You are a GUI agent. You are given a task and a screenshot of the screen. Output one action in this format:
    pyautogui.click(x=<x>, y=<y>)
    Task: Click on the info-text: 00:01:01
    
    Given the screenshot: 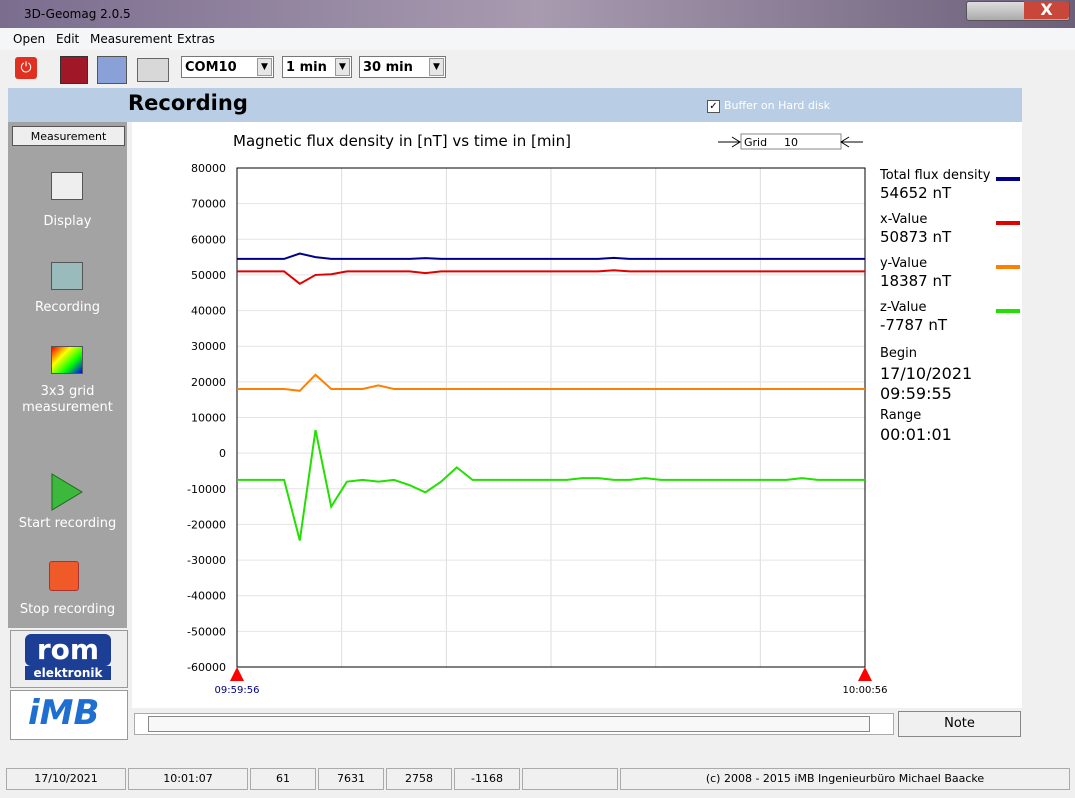 What is the action you would take?
    pyautogui.click(x=916, y=434)
    